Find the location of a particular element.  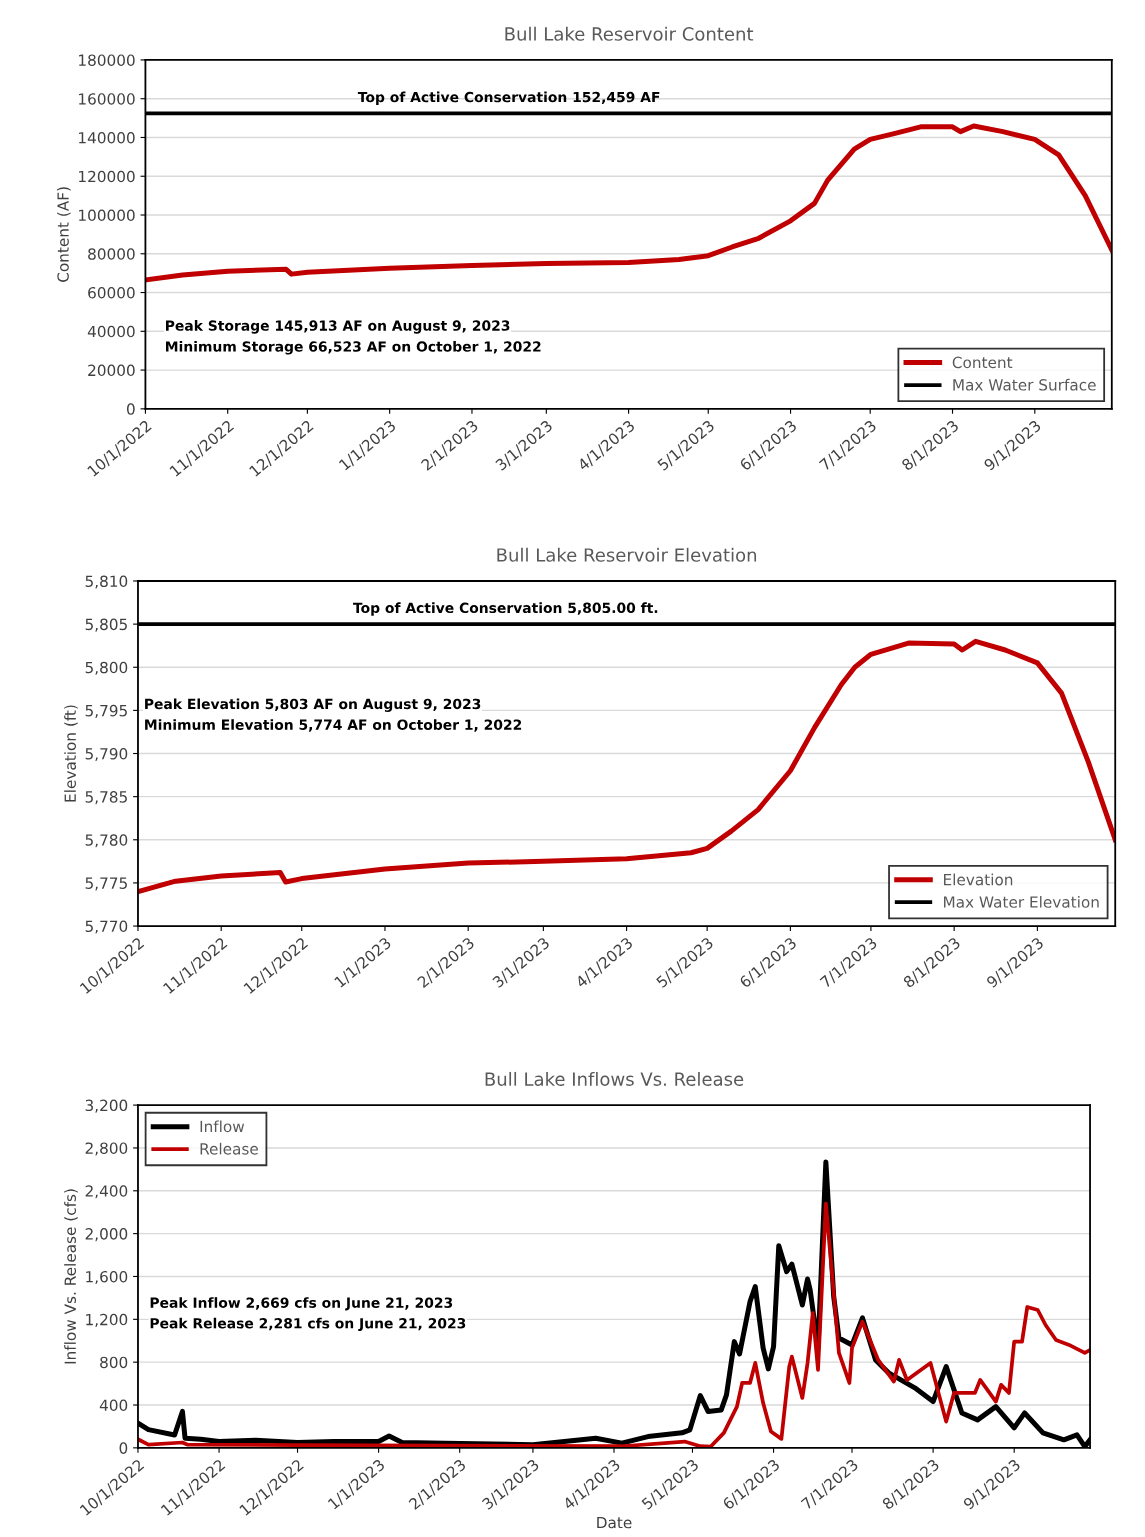

y-tick-label: 2,000 is located at coordinates (106, 1235).